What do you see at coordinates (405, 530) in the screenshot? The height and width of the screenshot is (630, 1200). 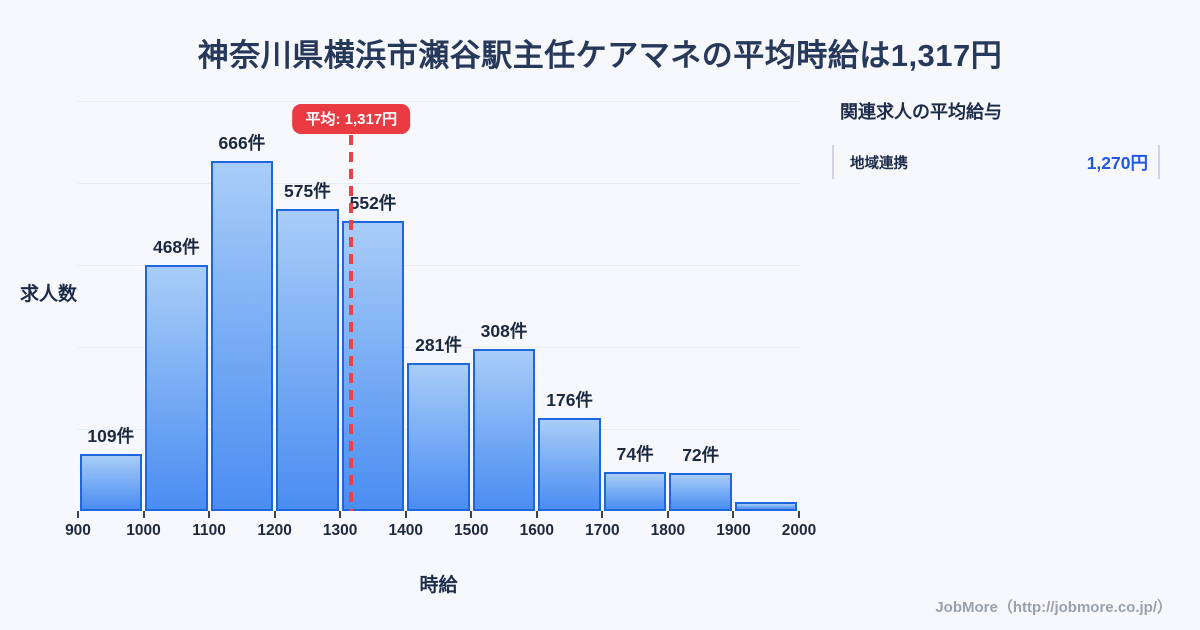 I see `x-axis-tick-label: 1400` at bounding box center [405, 530].